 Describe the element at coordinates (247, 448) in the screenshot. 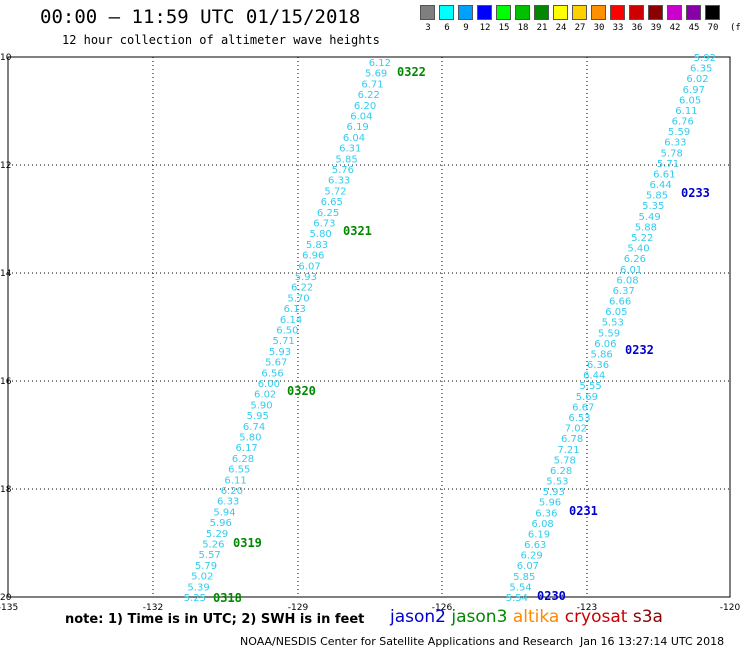

I see `wave-height-value: 6.17` at that location.